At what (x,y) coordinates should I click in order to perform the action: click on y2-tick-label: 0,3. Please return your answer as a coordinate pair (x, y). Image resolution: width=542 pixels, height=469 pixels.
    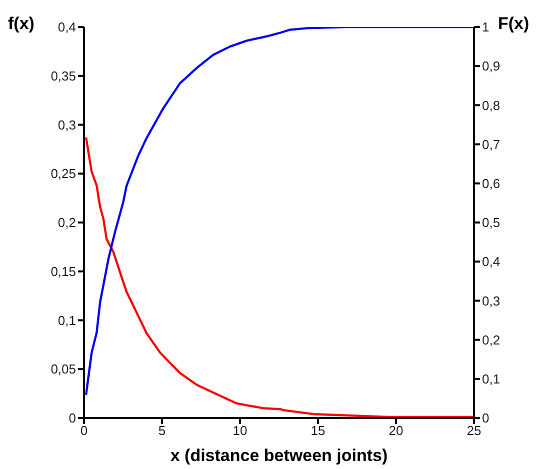
    Looking at the image, I should click on (491, 300).